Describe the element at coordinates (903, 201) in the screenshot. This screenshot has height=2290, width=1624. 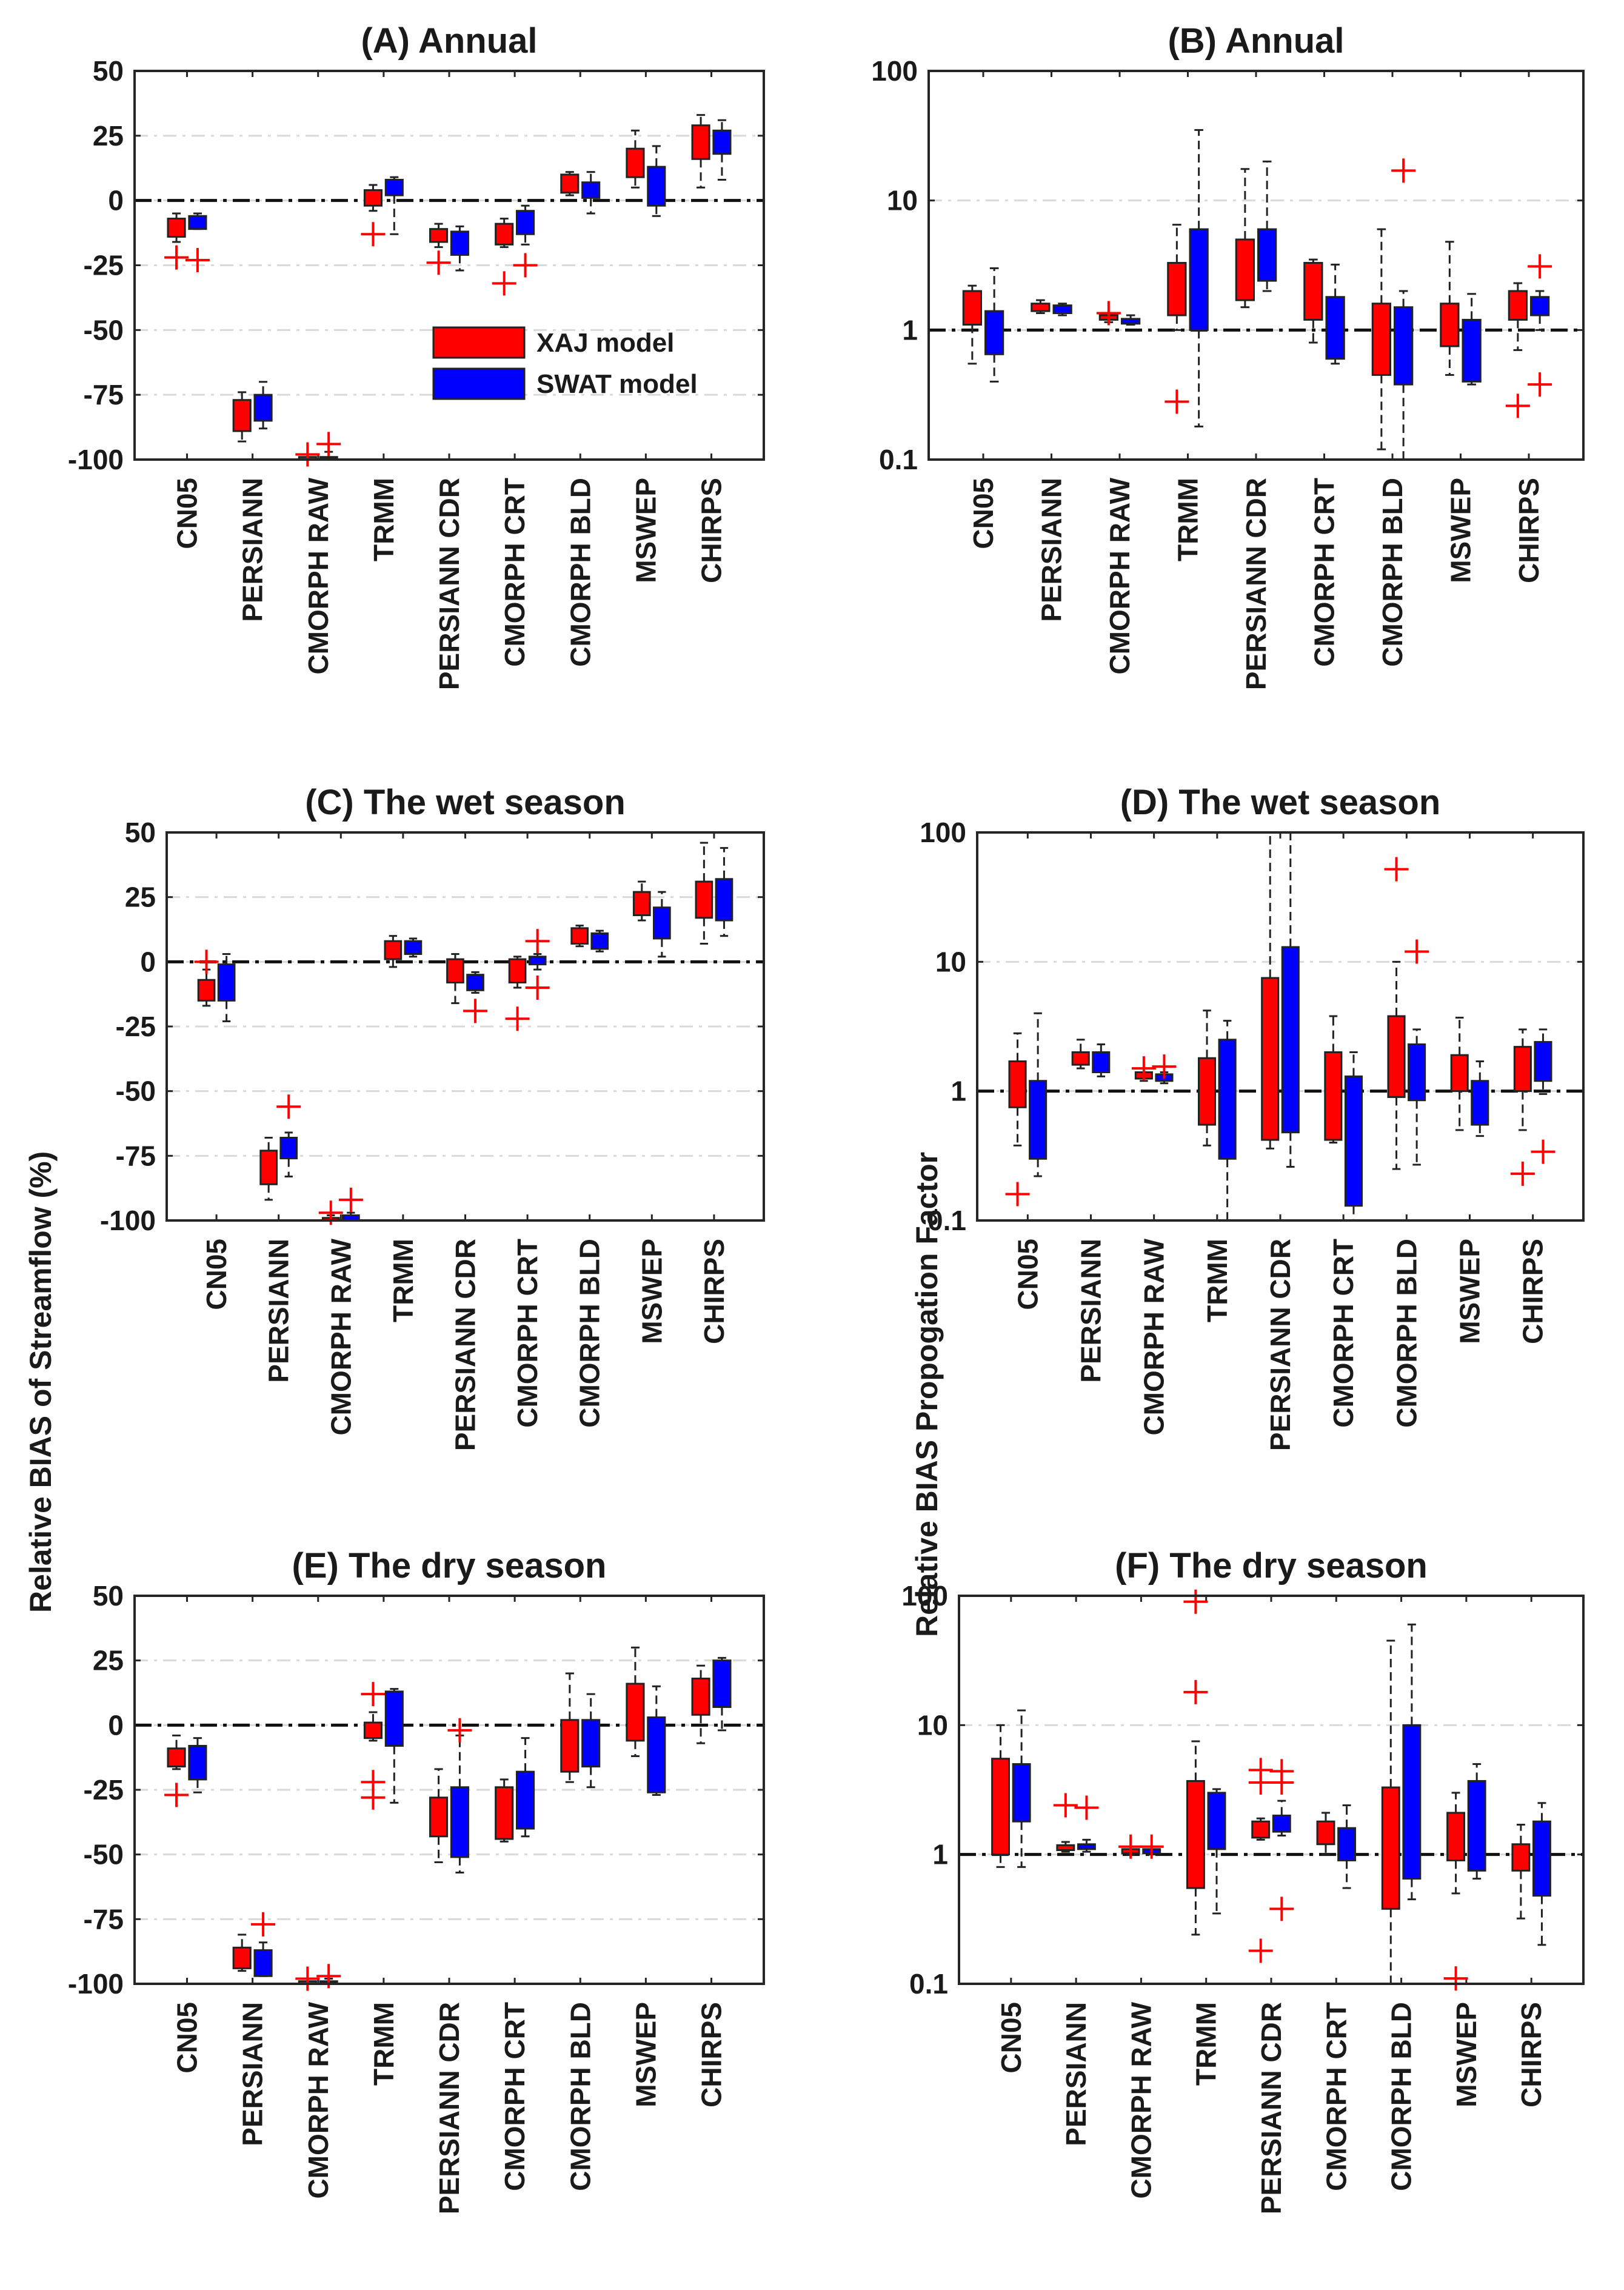
I see `y-tick-label: 10` at that location.